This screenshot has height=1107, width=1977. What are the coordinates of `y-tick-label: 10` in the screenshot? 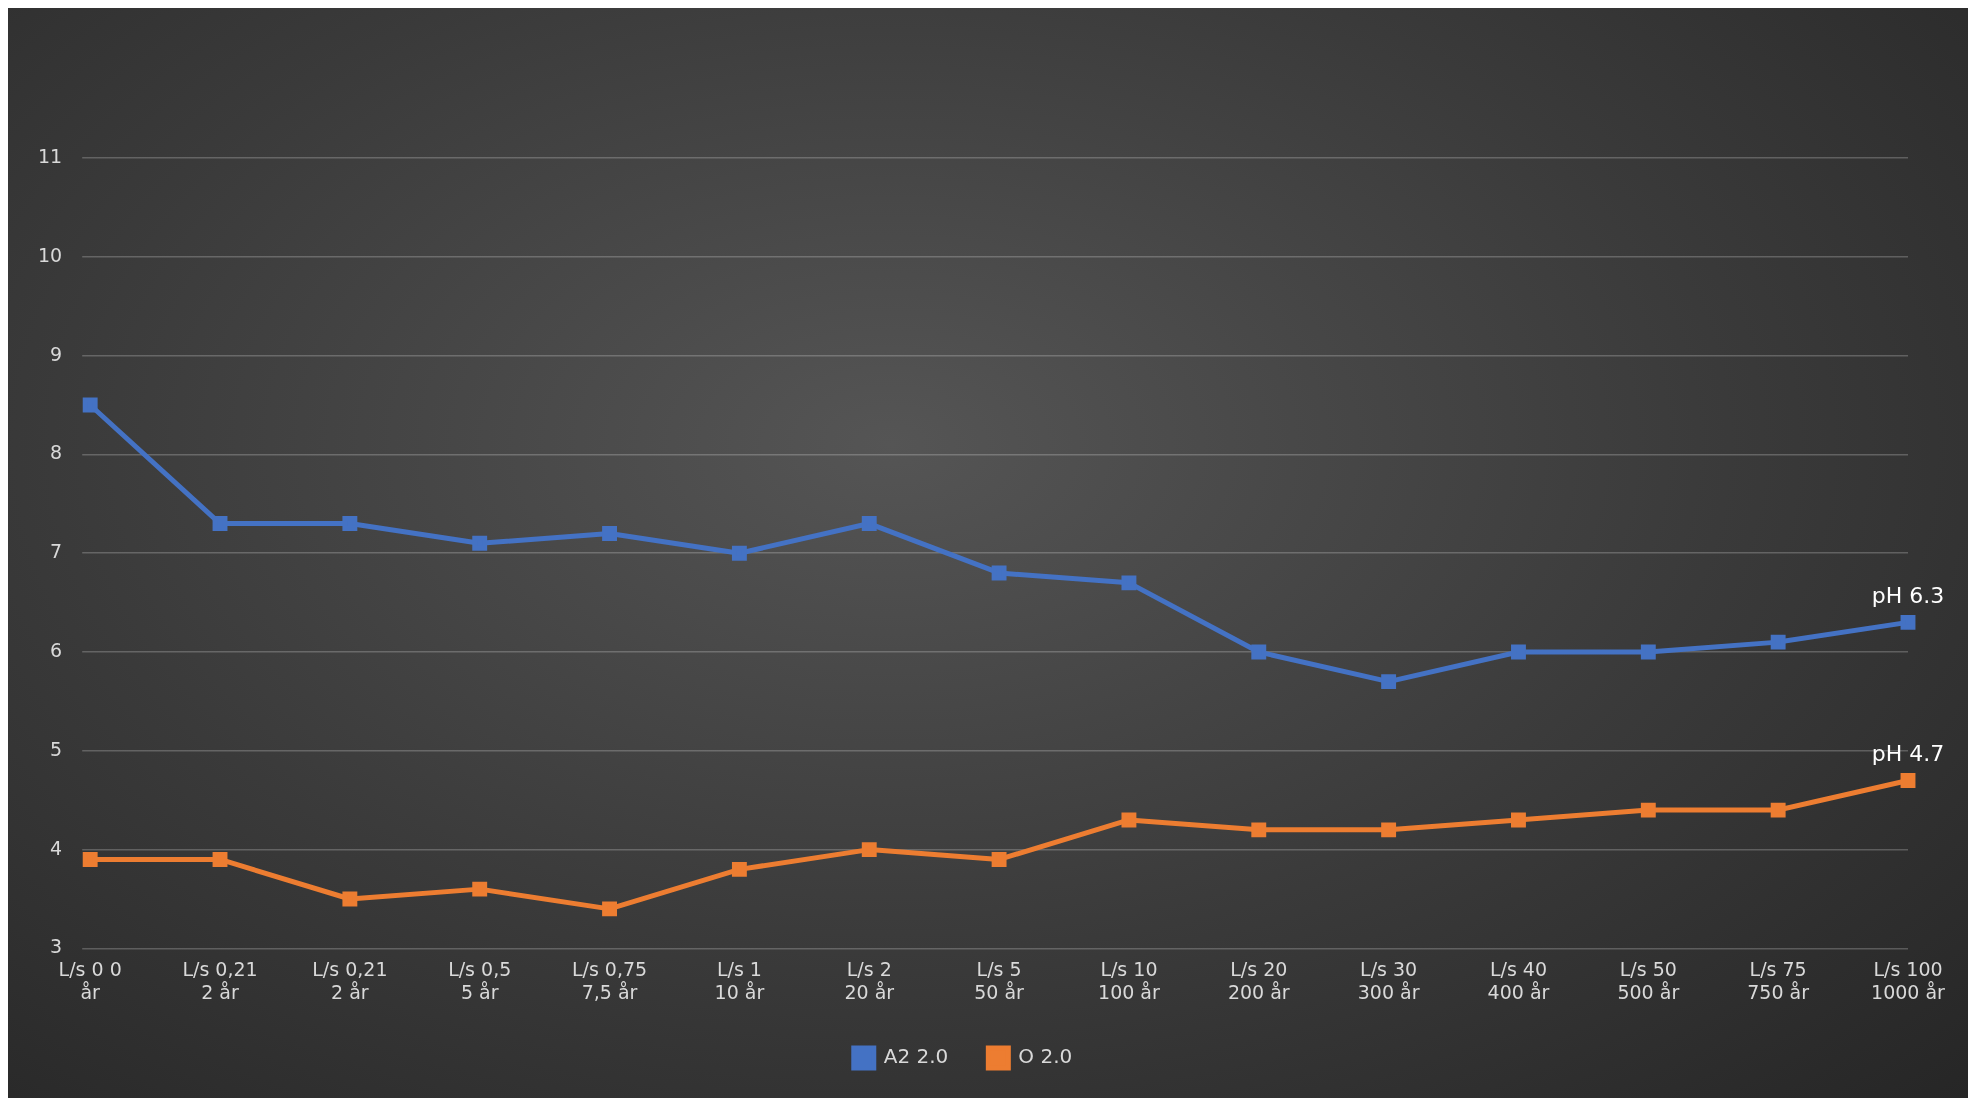 It's located at (50, 254).